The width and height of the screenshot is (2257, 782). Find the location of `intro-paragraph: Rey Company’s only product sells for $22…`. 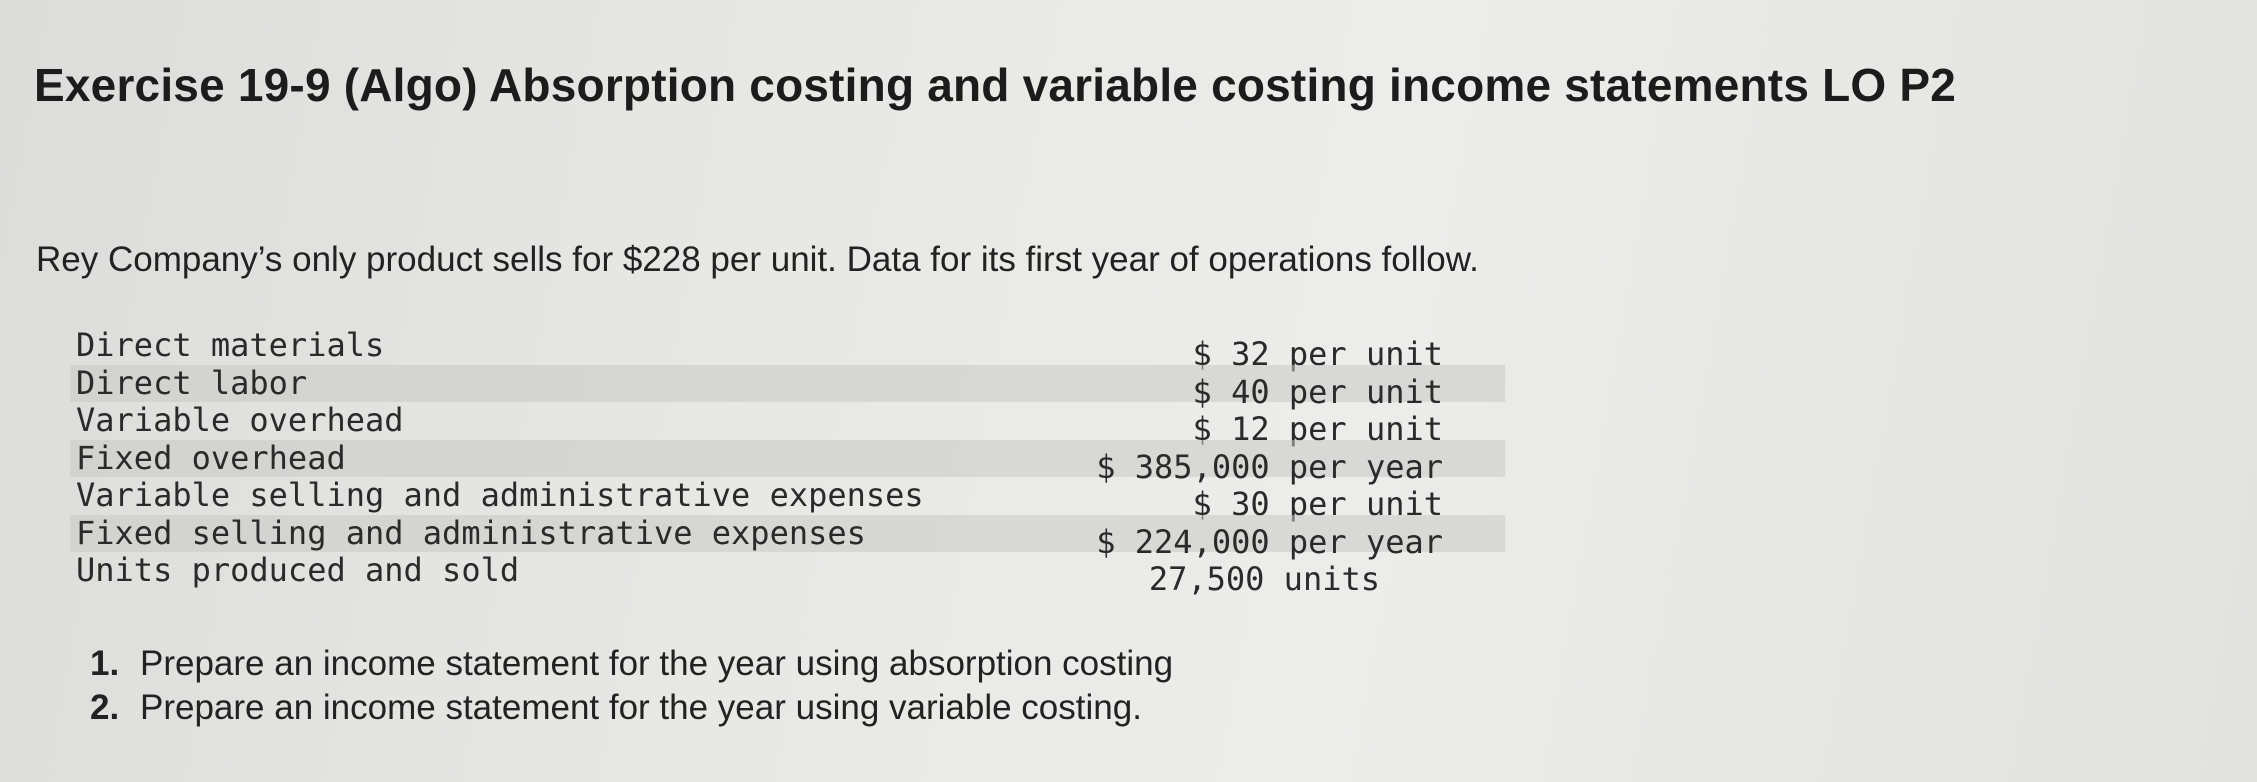

intro-paragraph: Rey Company’s only product sells for $22… is located at coordinates (757, 259).